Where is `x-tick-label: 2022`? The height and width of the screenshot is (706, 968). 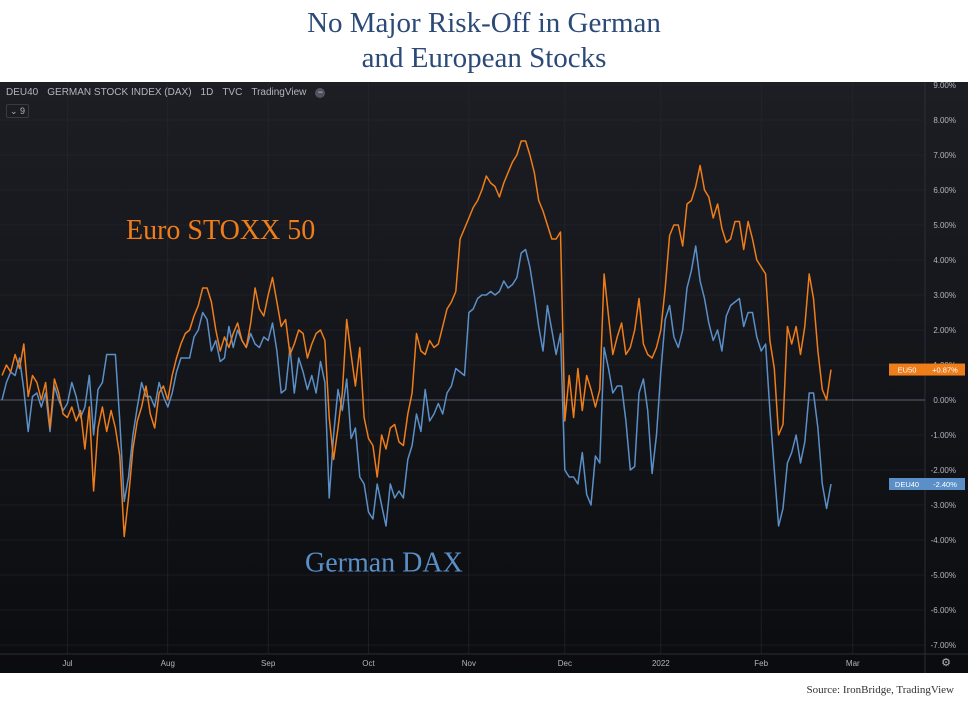
x-tick-label: 2022 is located at coordinates (661, 663).